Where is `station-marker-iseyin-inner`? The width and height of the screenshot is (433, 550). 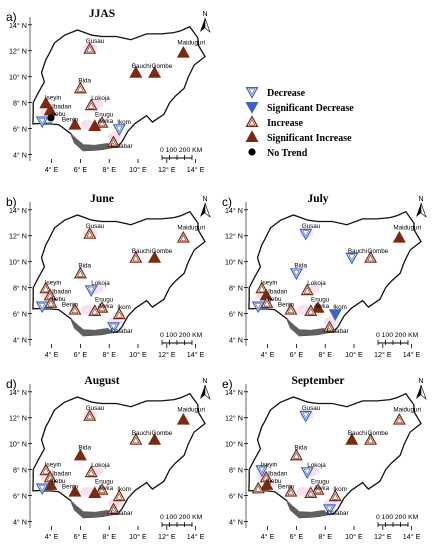
station-marker-iseyin-inner is located at coordinates (46, 288).